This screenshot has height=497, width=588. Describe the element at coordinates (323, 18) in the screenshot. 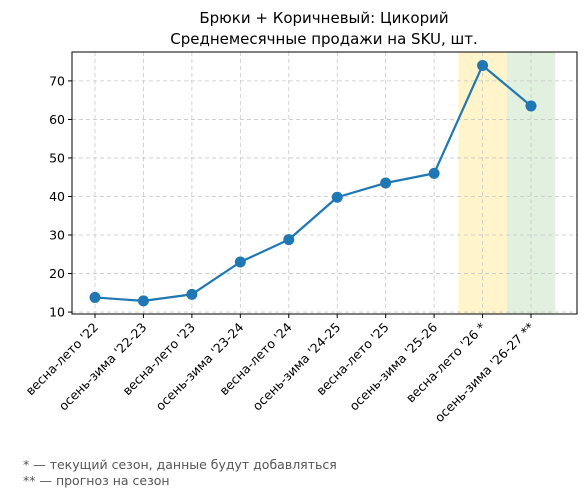

I see `chart-title: Брюки + Коричневый: Цикорий` at that location.